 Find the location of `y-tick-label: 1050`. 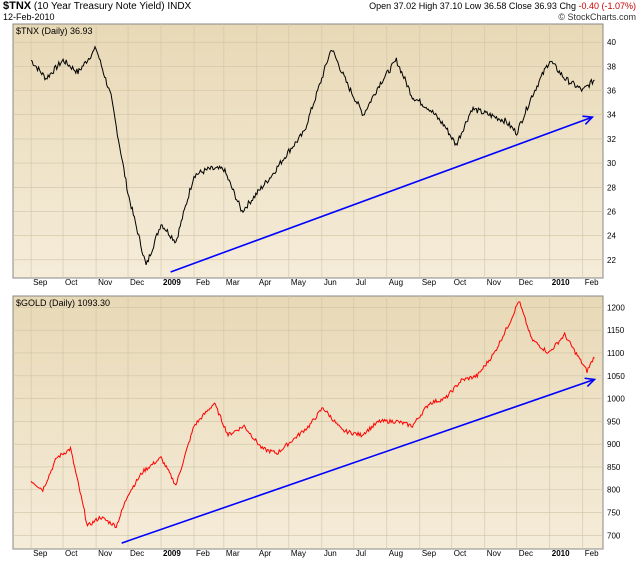

y-tick-label: 1050 is located at coordinates (616, 376).